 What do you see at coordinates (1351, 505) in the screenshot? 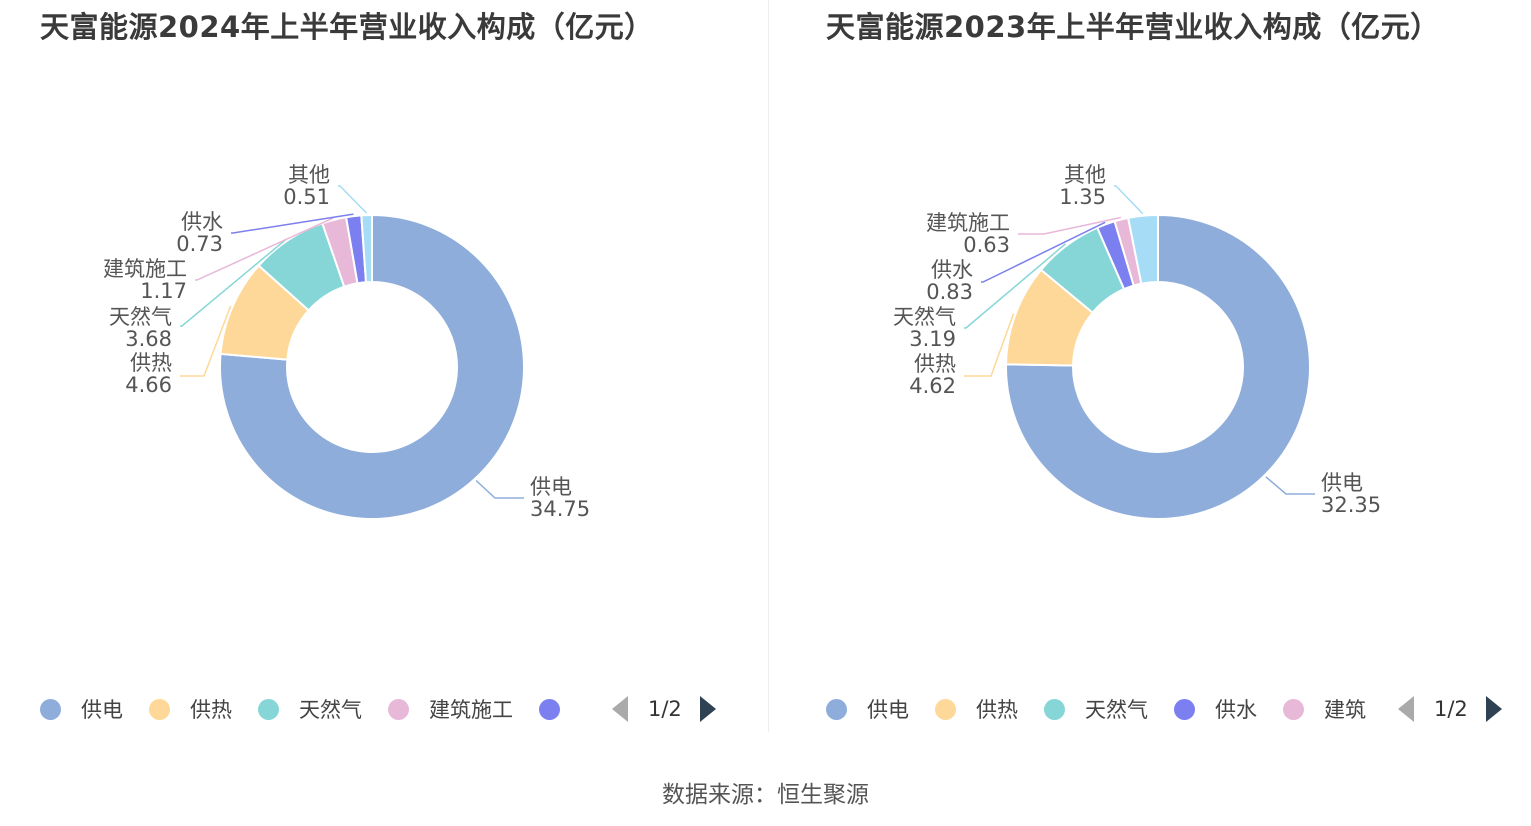
I see `slice-label-value: 32.35` at bounding box center [1351, 505].